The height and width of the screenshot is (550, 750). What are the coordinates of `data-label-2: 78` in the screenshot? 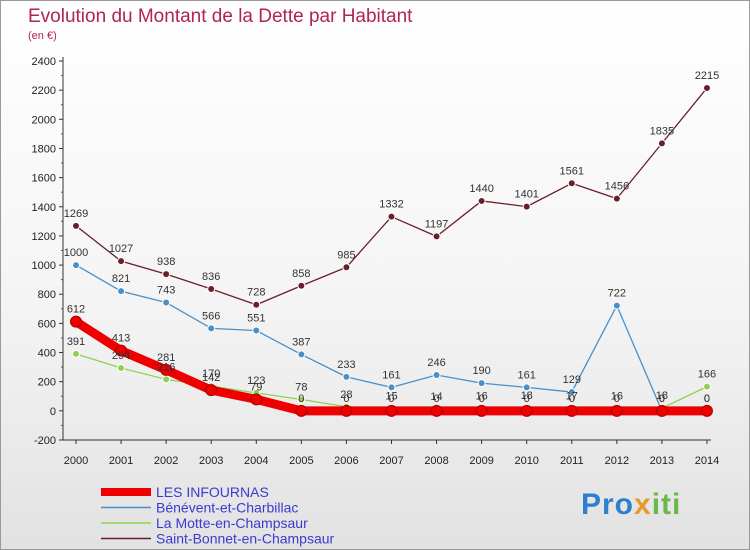 It's located at (301, 387).